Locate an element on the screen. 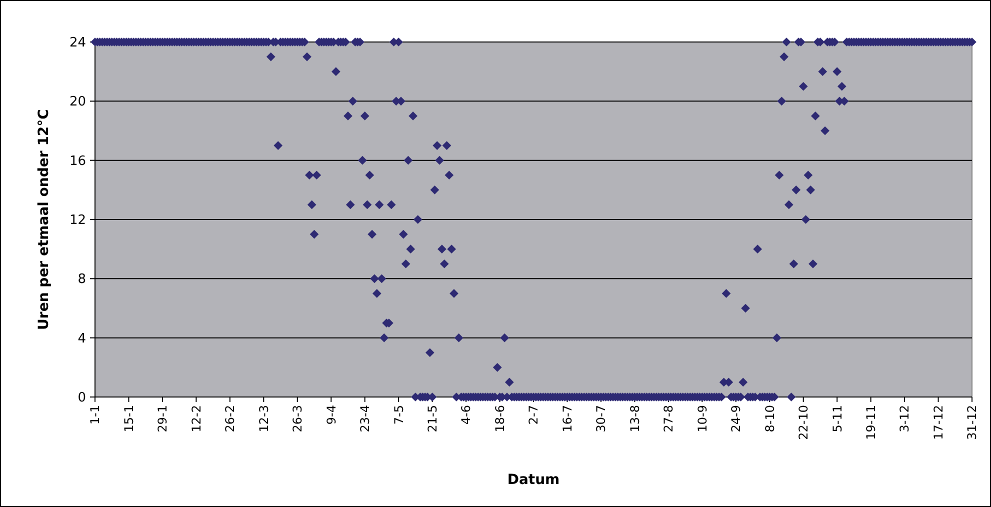 Image resolution: width=991 pixels, height=507 pixels. x-tick-label: 23-4 is located at coordinates (365, 418).